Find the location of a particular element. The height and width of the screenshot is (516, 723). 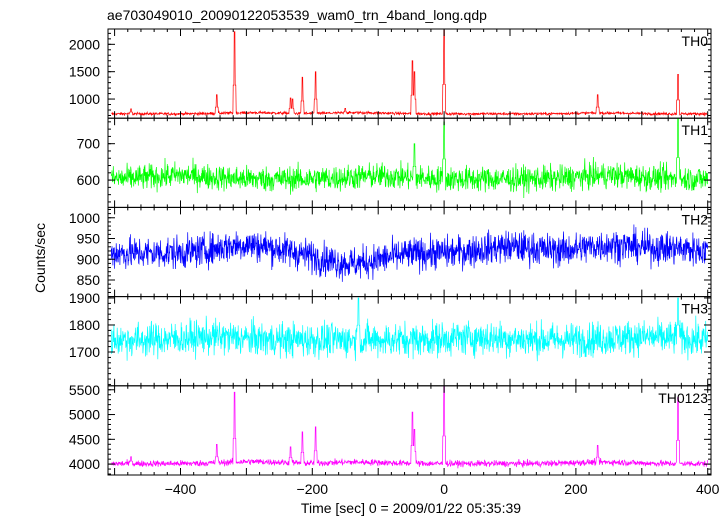

y-tick-label: 5000 is located at coordinates (84, 415).